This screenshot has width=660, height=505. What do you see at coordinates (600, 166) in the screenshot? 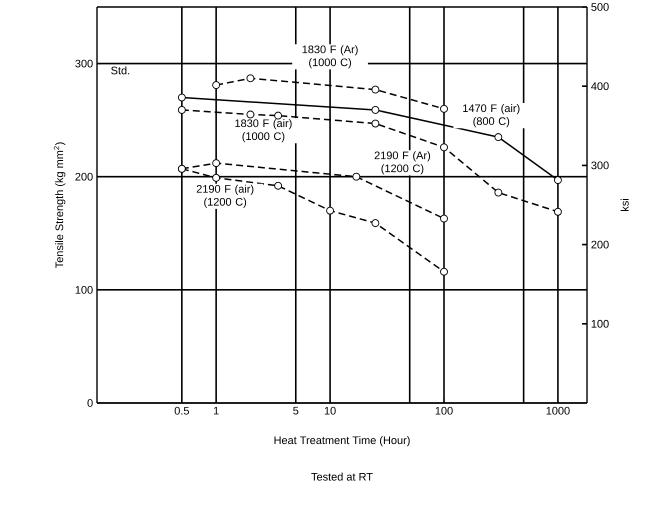
I see `y2-tick-label: 300` at bounding box center [600, 166].